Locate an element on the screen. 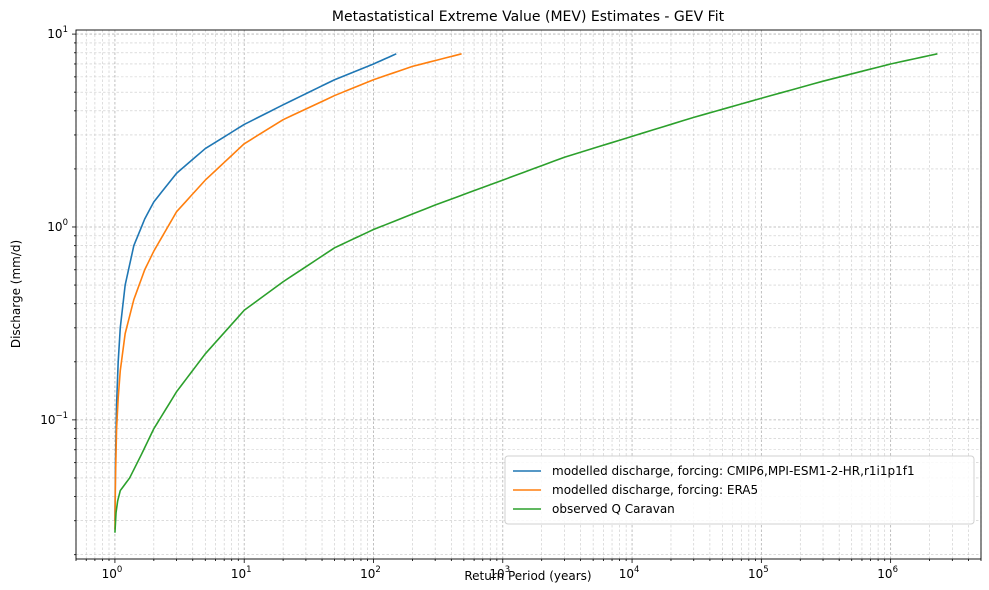 This screenshot has width=989, height=590. y-tick-exponent: 1 is located at coordinates (65, 30).